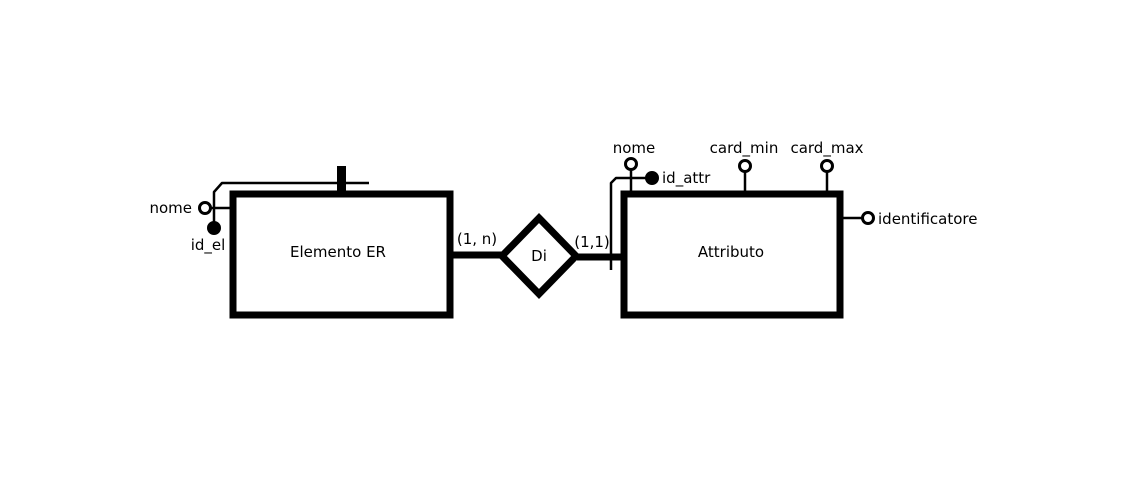 The width and height of the screenshot is (1121, 485). What do you see at coordinates (634, 148) in the screenshot?
I see `attribute-attributo-nome-label: nome` at bounding box center [634, 148].